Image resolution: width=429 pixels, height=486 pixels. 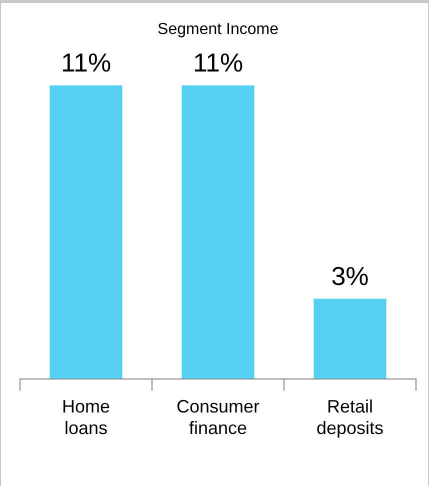 I want to click on x-tick-label: Retail deposits, so click(x=350, y=417).